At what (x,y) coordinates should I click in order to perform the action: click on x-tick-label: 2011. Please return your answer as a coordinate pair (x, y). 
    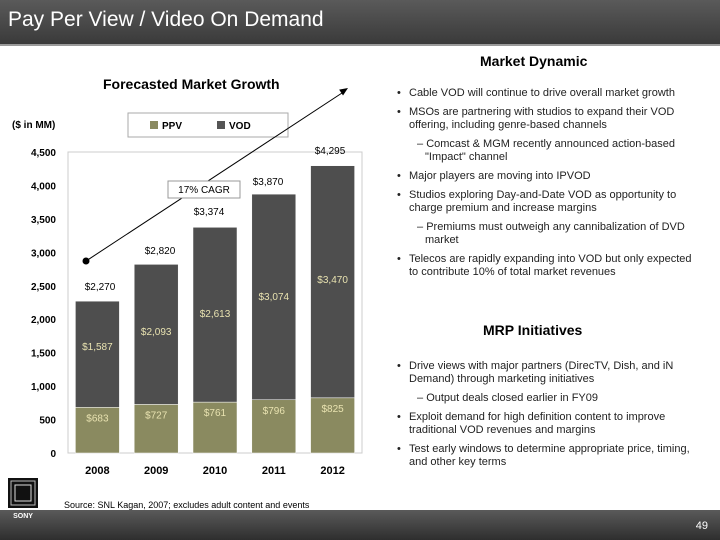
    Looking at the image, I should click on (274, 471).